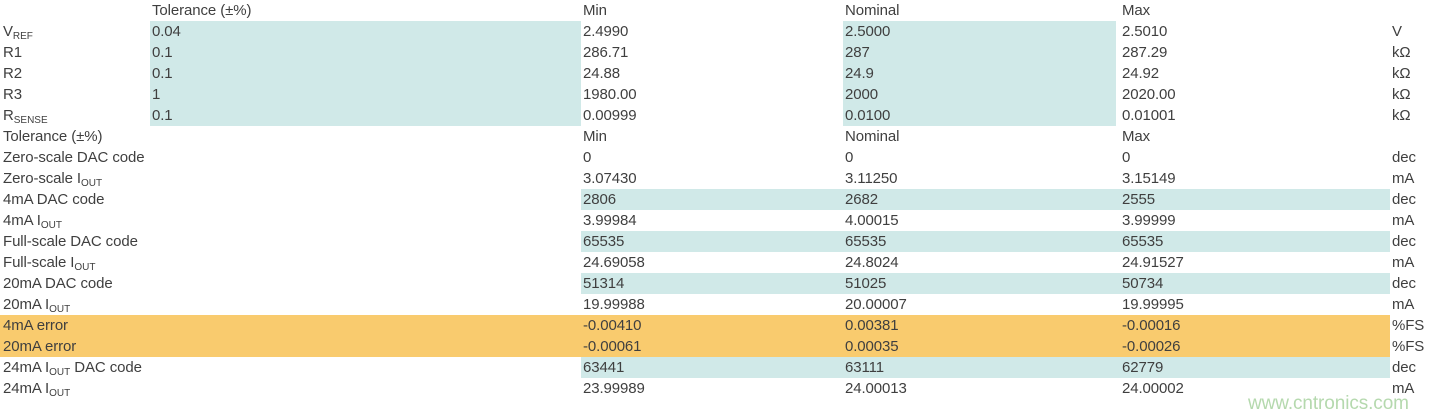 The height and width of the screenshot is (420, 1436). What do you see at coordinates (718, 115) in the screenshot?
I see `table-row: RSENSE 0.1 0.00999 0.0100 0.01001 kΩ` at bounding box center [718, 115].